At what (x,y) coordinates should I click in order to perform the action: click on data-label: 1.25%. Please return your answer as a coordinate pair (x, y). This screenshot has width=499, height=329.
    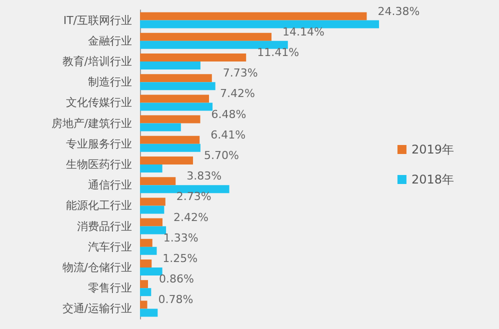
    Looking at the image, I should click on (180, 258).